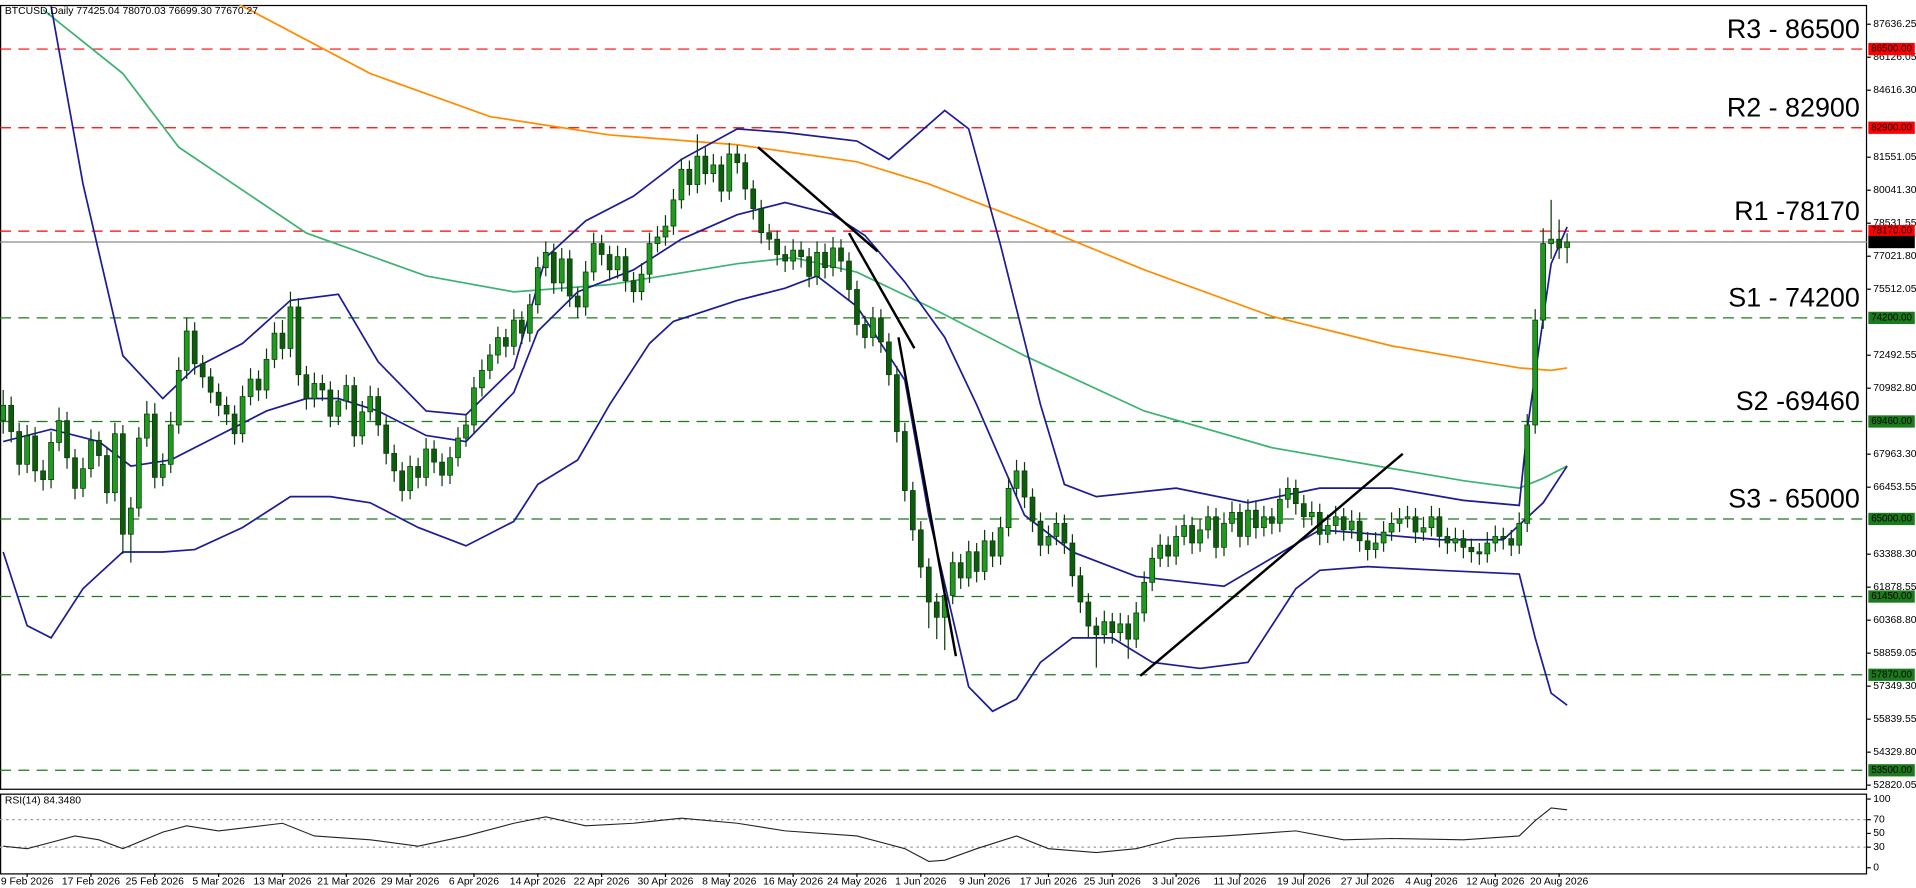  I want to click on y-tick-label: 84616.30, so click(1894, 90).